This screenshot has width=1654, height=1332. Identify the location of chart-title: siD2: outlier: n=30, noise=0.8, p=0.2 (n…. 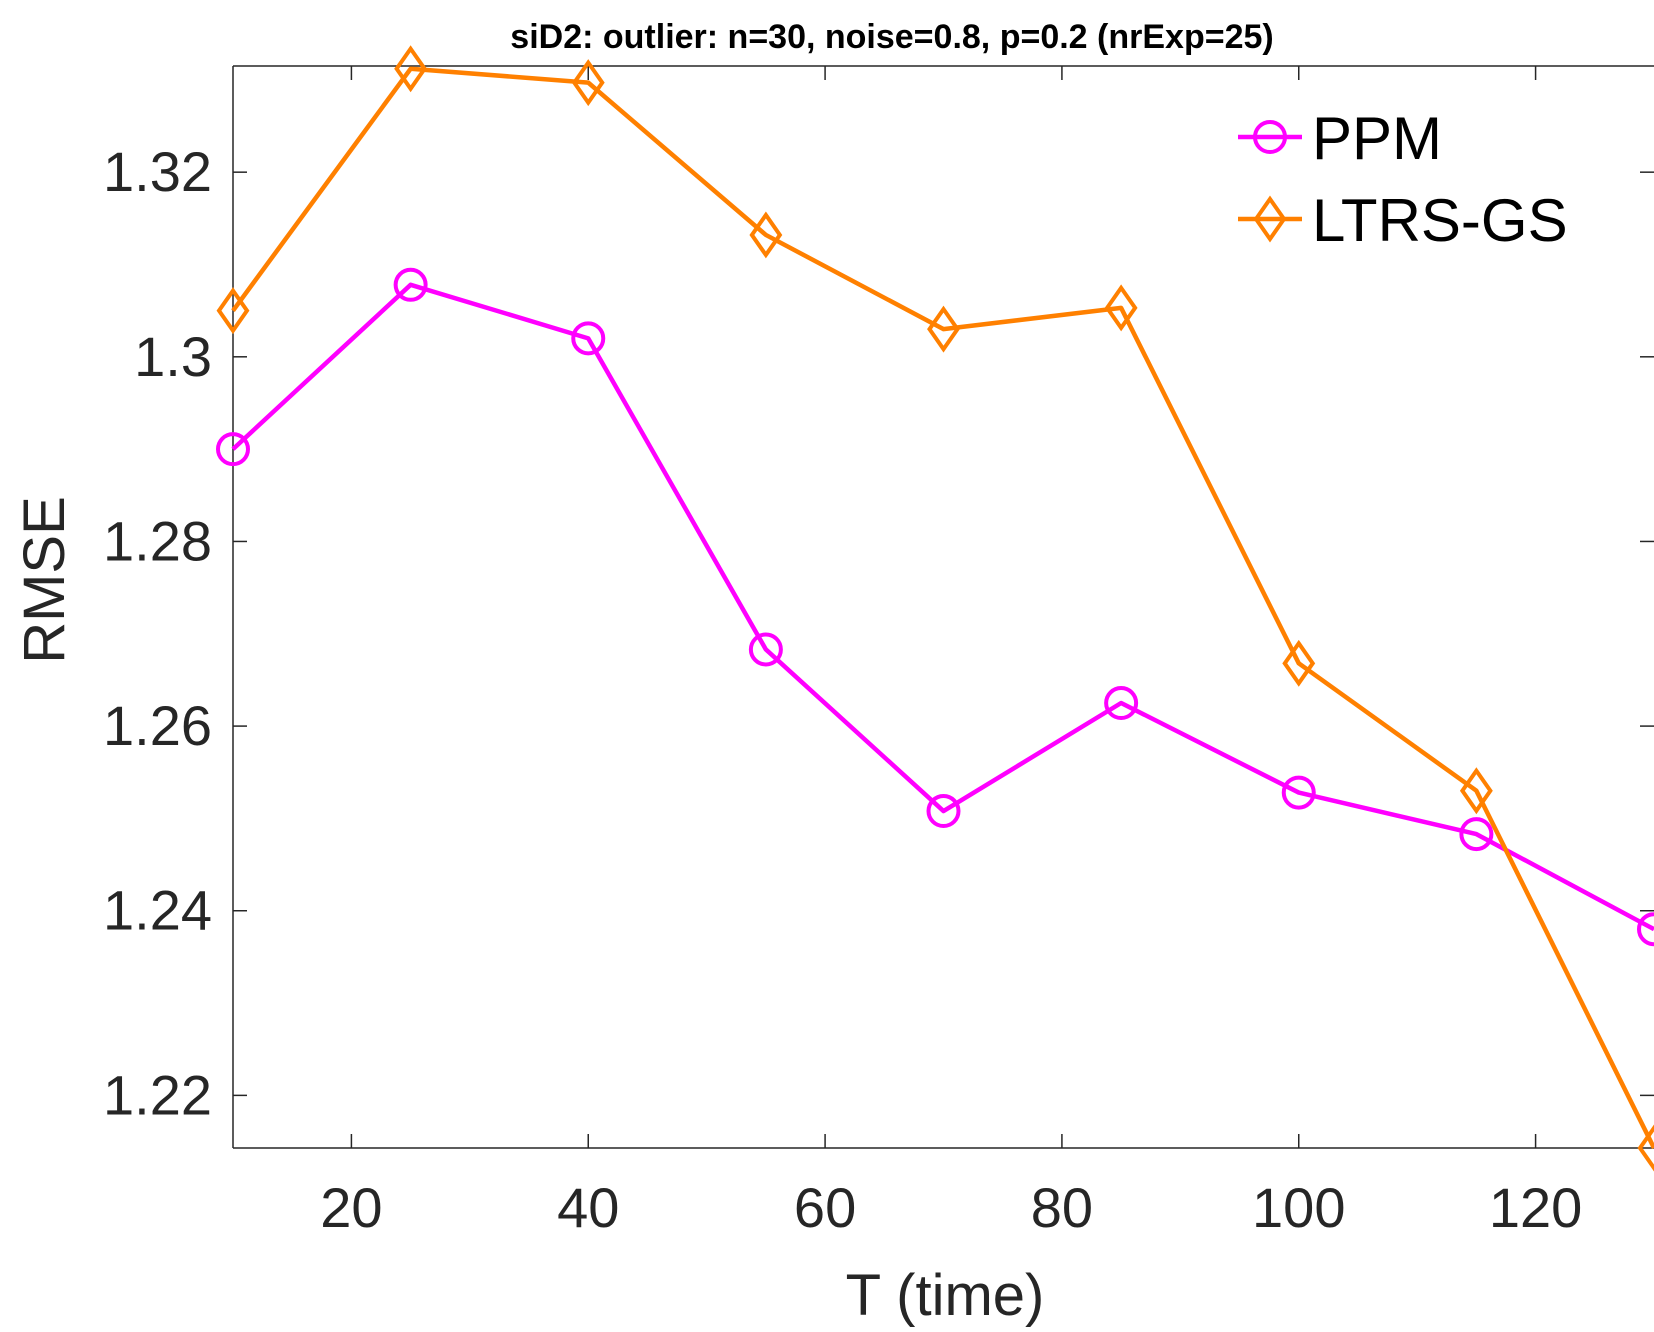
(891, 37).